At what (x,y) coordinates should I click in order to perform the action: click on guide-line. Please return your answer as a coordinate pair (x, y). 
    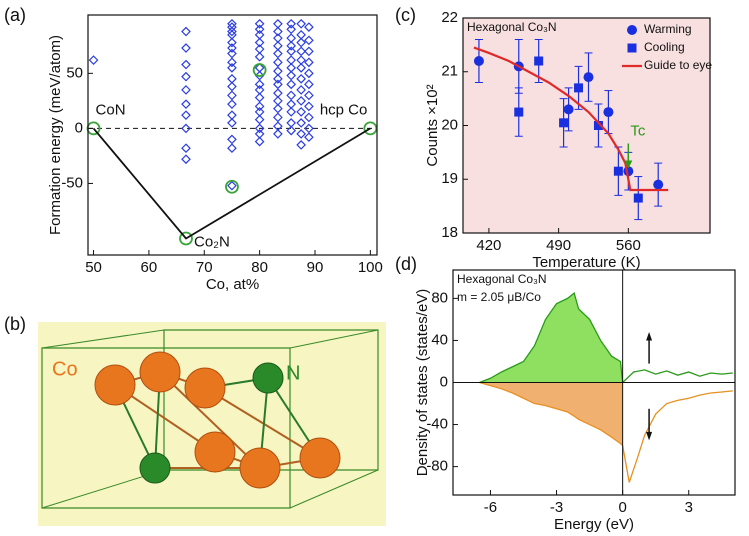
    Looking at the image, I should click on (571, 119).